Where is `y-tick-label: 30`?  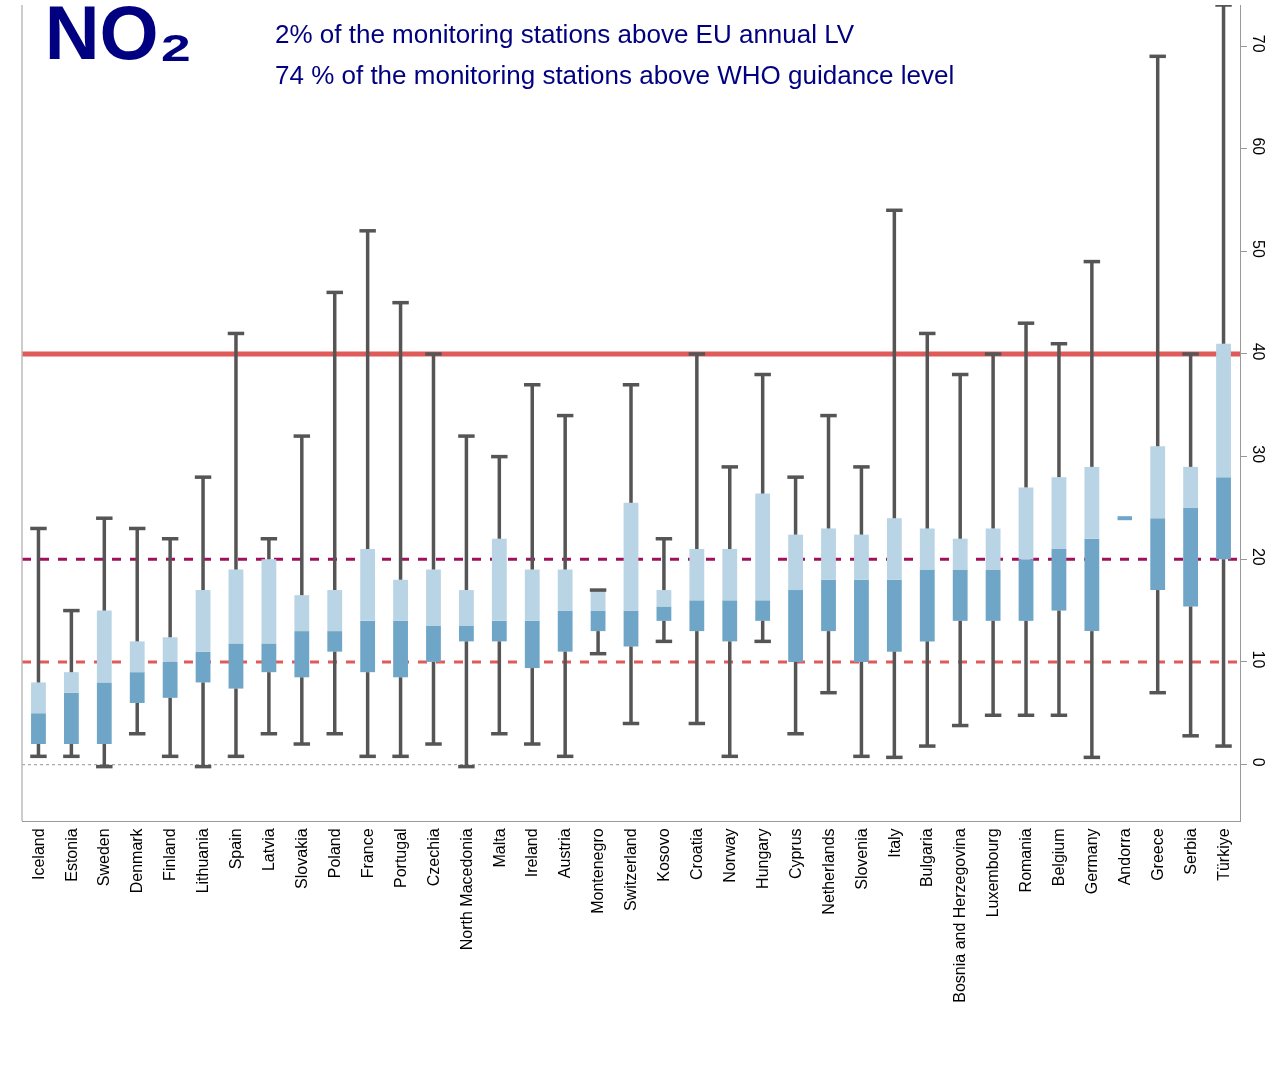
y-tick-label: 30 is located at coordinates (1259, 454).